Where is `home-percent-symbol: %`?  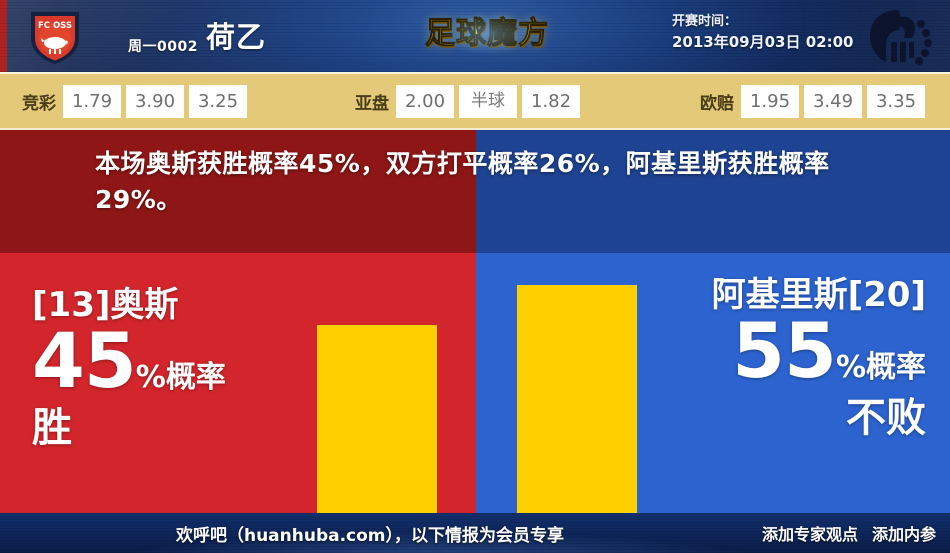 home-percent-symbol: % is located at coordinates (150, 377).